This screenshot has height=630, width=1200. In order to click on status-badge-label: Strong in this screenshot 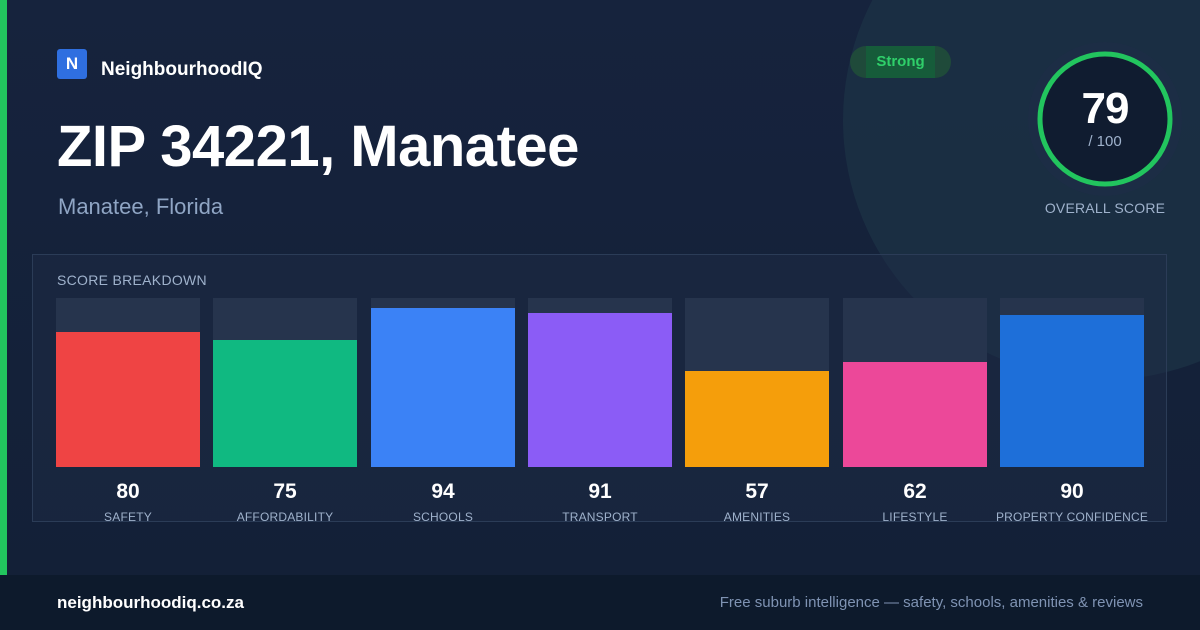, I will do `click(900, 61)`.